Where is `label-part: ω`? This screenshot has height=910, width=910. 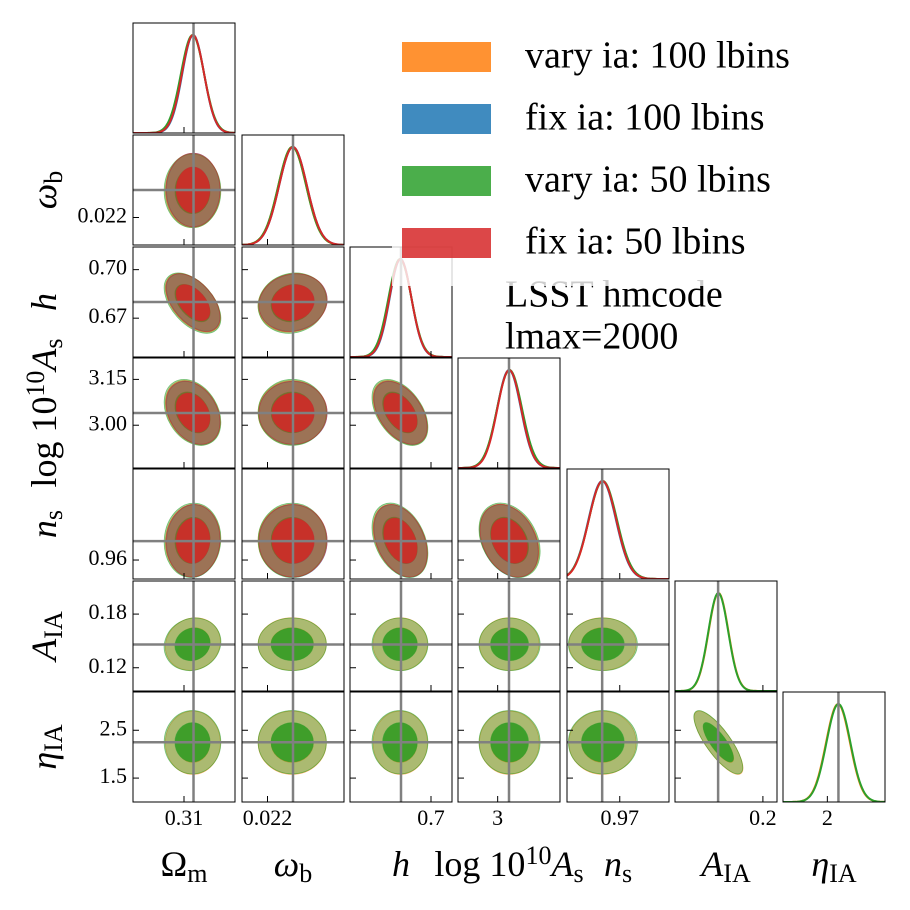 label-part: ω is located at coordinates (286, 864).